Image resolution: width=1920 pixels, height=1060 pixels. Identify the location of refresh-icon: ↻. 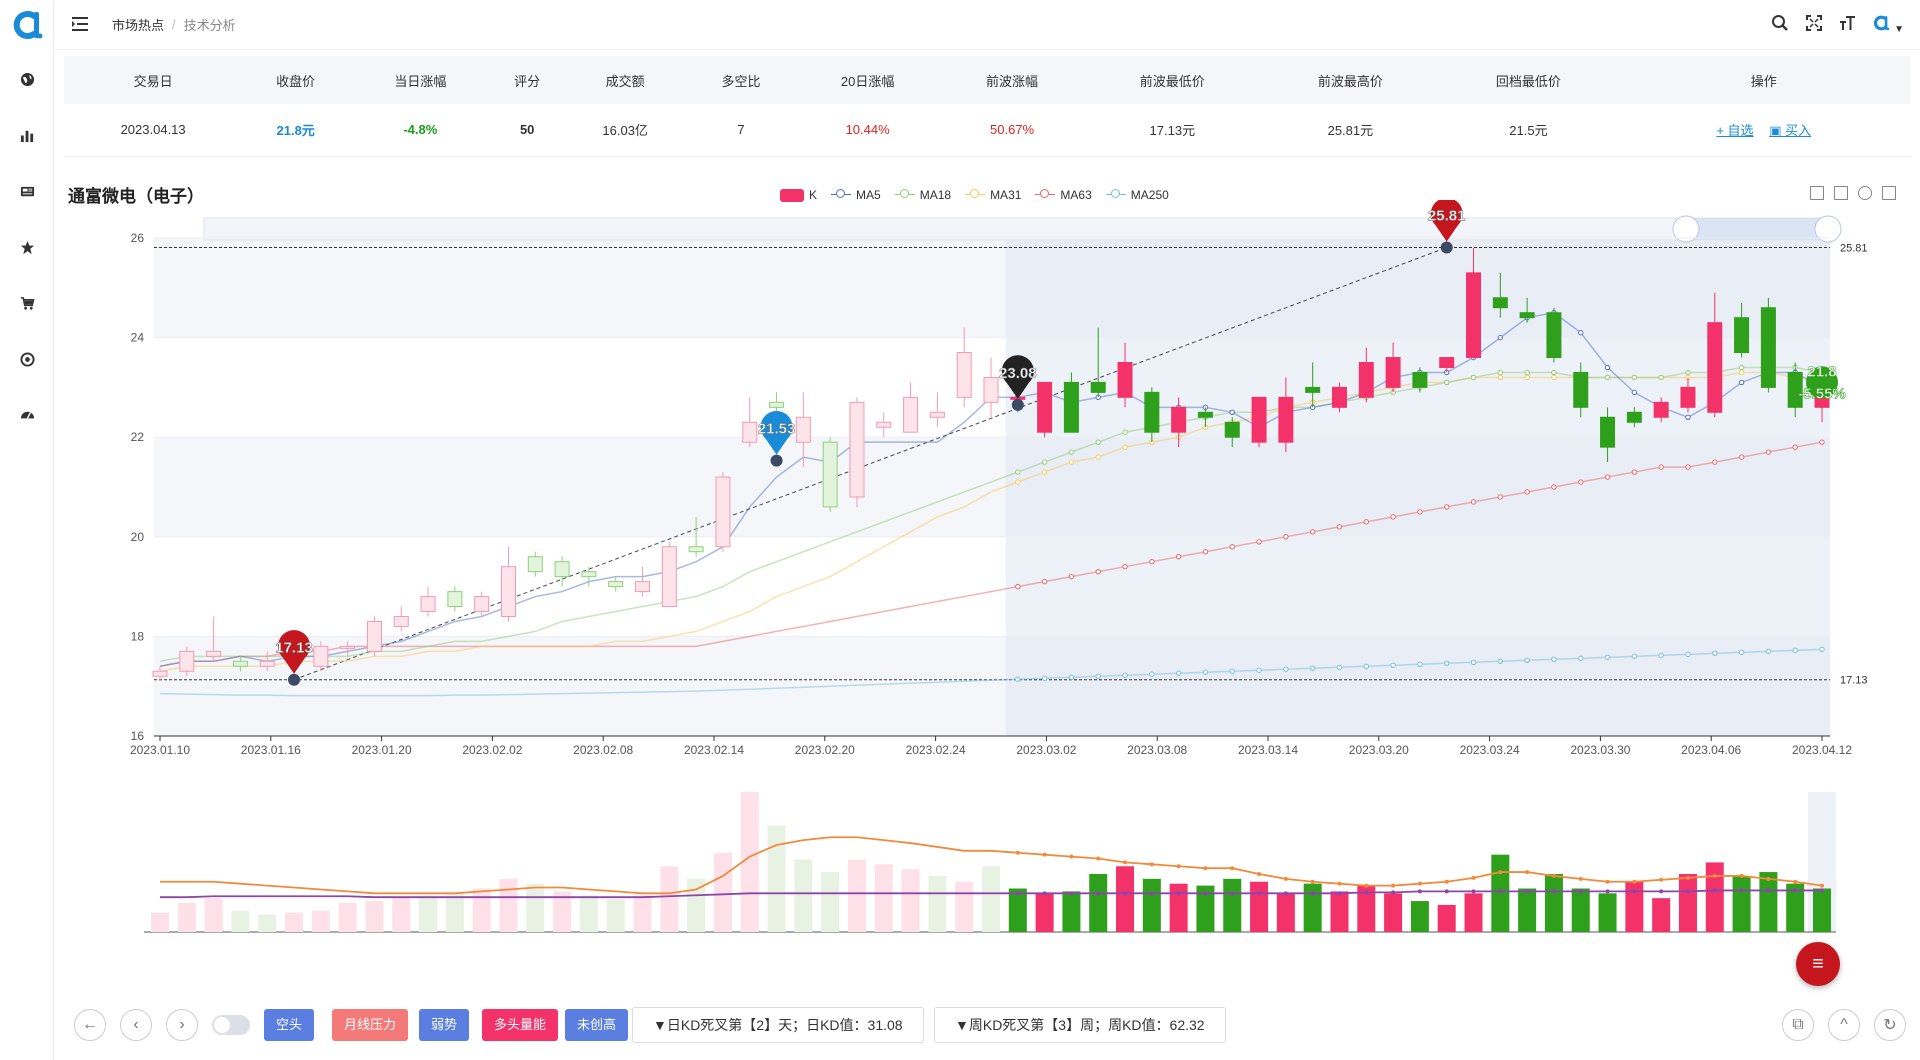
(1890, 1025).